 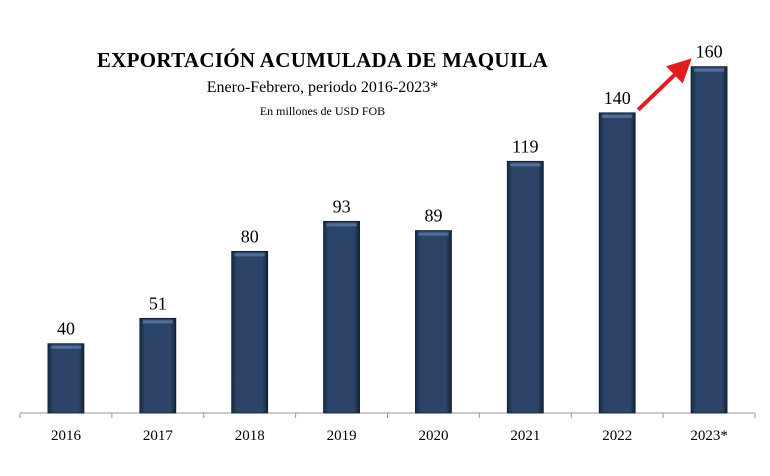 What do you see at coordinates (709, 436) in the screenshot?
I see `x-tick-label: 2023*` at bounding box center [709, 436].